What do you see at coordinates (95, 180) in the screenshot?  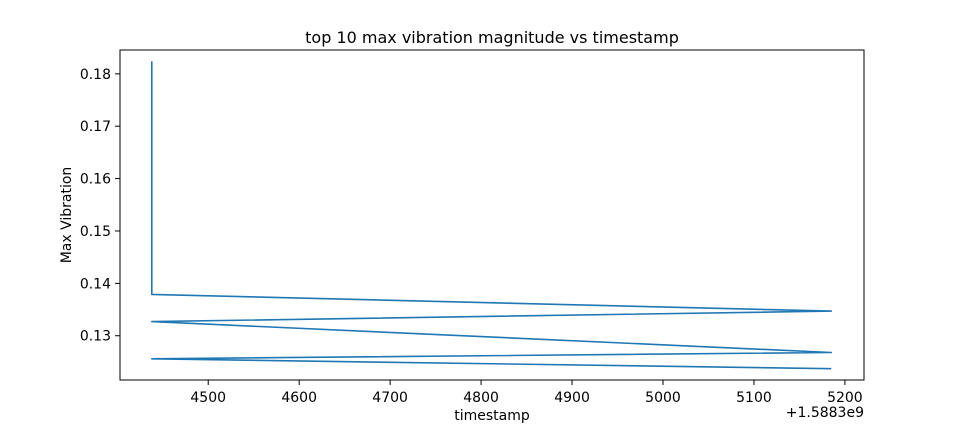 I see `y-tick-label: 0.16` at bounding box center [95, 180].